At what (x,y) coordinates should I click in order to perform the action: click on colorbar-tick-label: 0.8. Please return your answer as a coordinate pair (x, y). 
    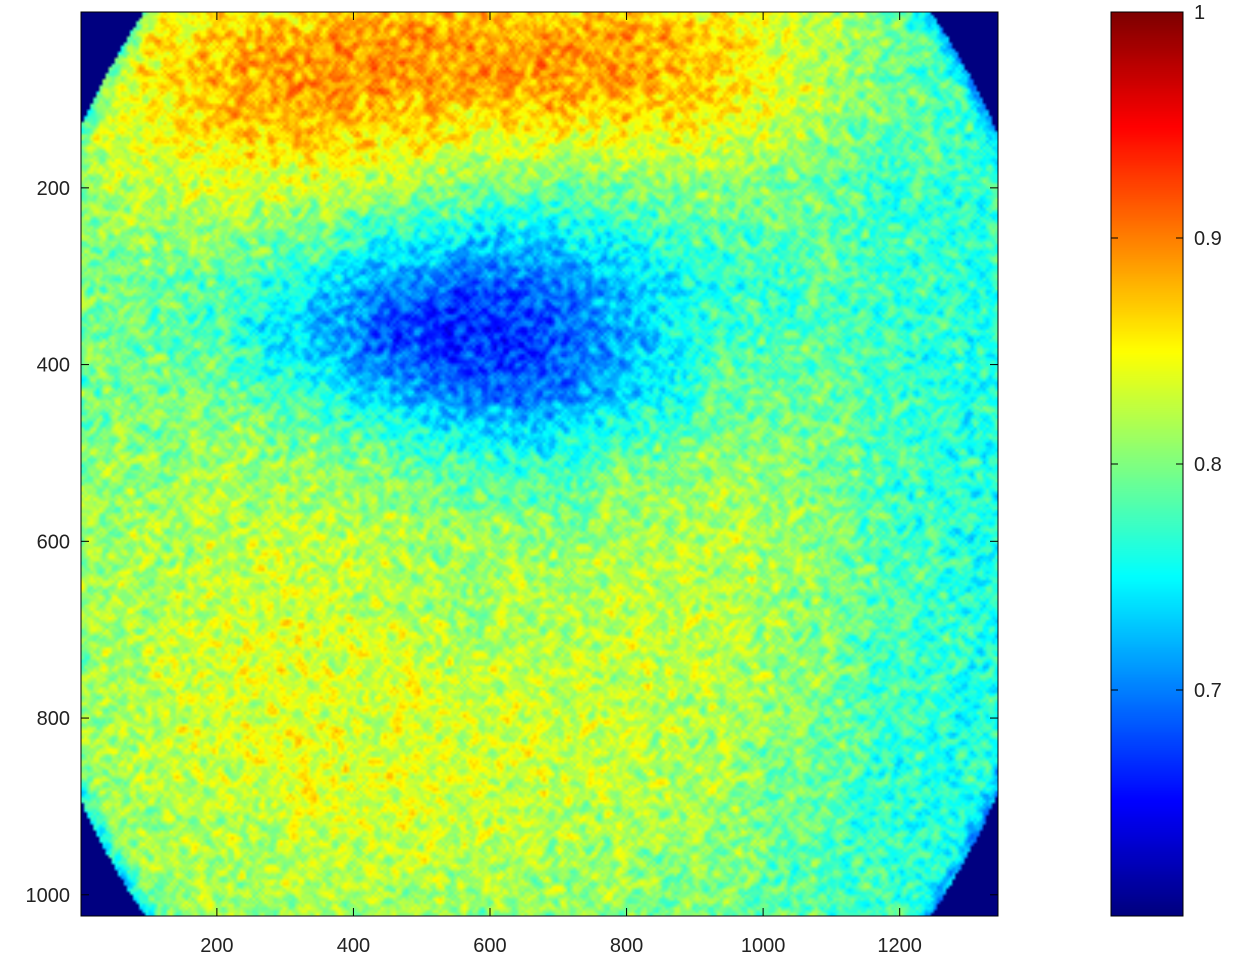
    Looking at the image, I should click on (1208, 465).